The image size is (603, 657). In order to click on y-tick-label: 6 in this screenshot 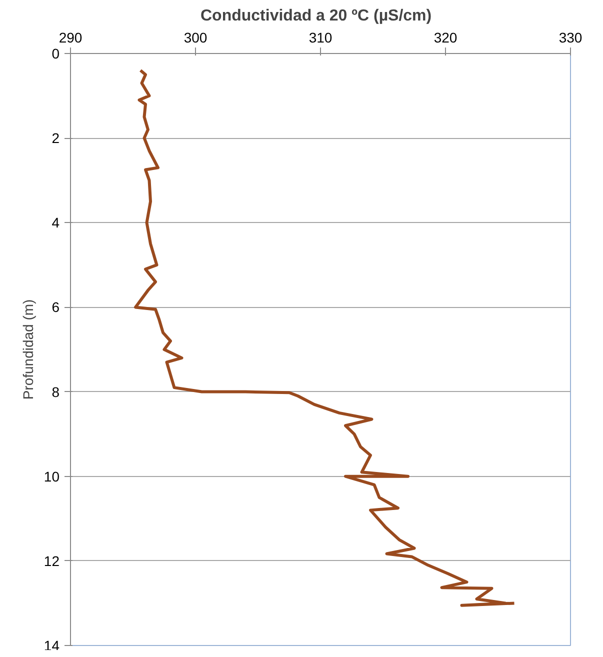, I will do `click(56, 307)`.